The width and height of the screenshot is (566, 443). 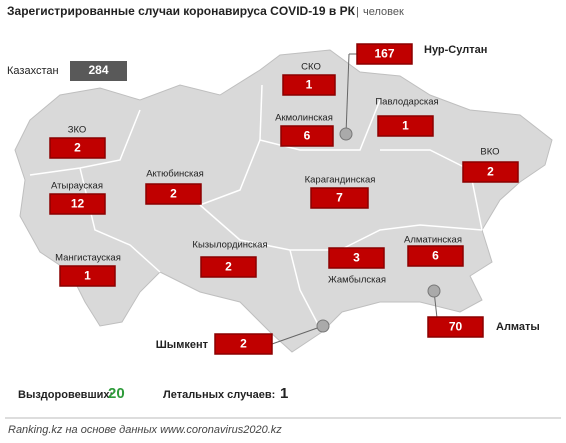 What do you see at coordinates (229, 245) in the screenshot?
I see `region-label: Кызылординская` at bounding box center [229, 245].